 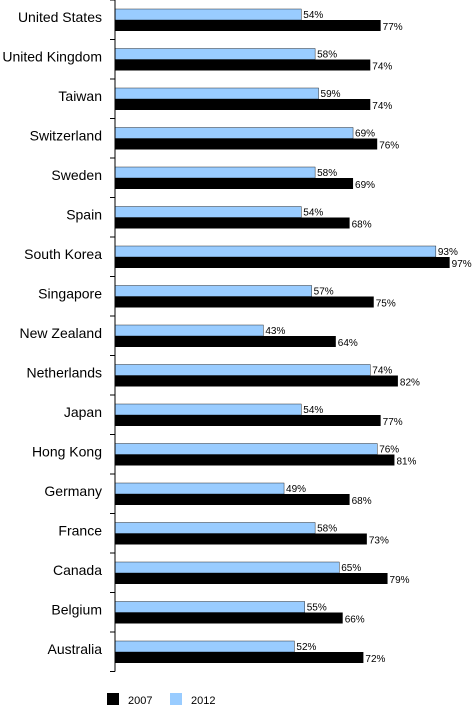 I want to click on legend-swatch-2012, so click(x=176, y=699).